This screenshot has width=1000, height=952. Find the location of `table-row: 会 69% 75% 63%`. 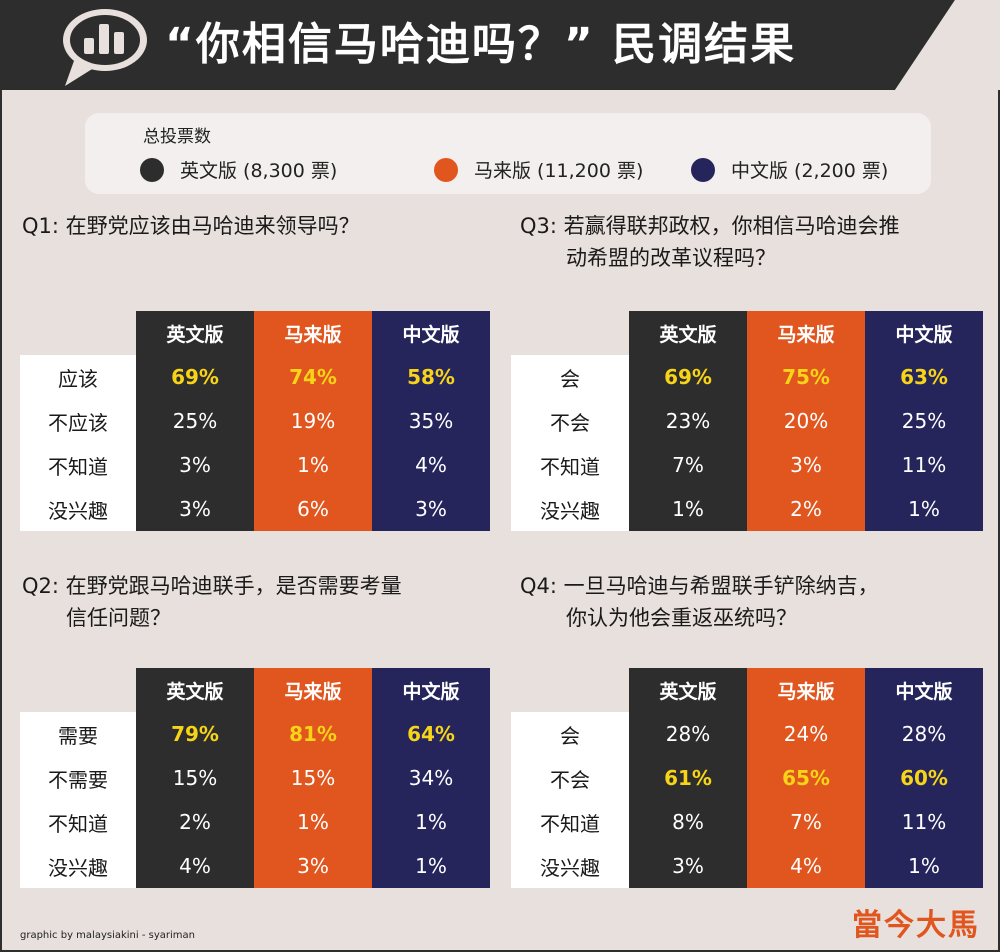

table-row: 会 69% 75% 63% is located at coordinates (747, 377).